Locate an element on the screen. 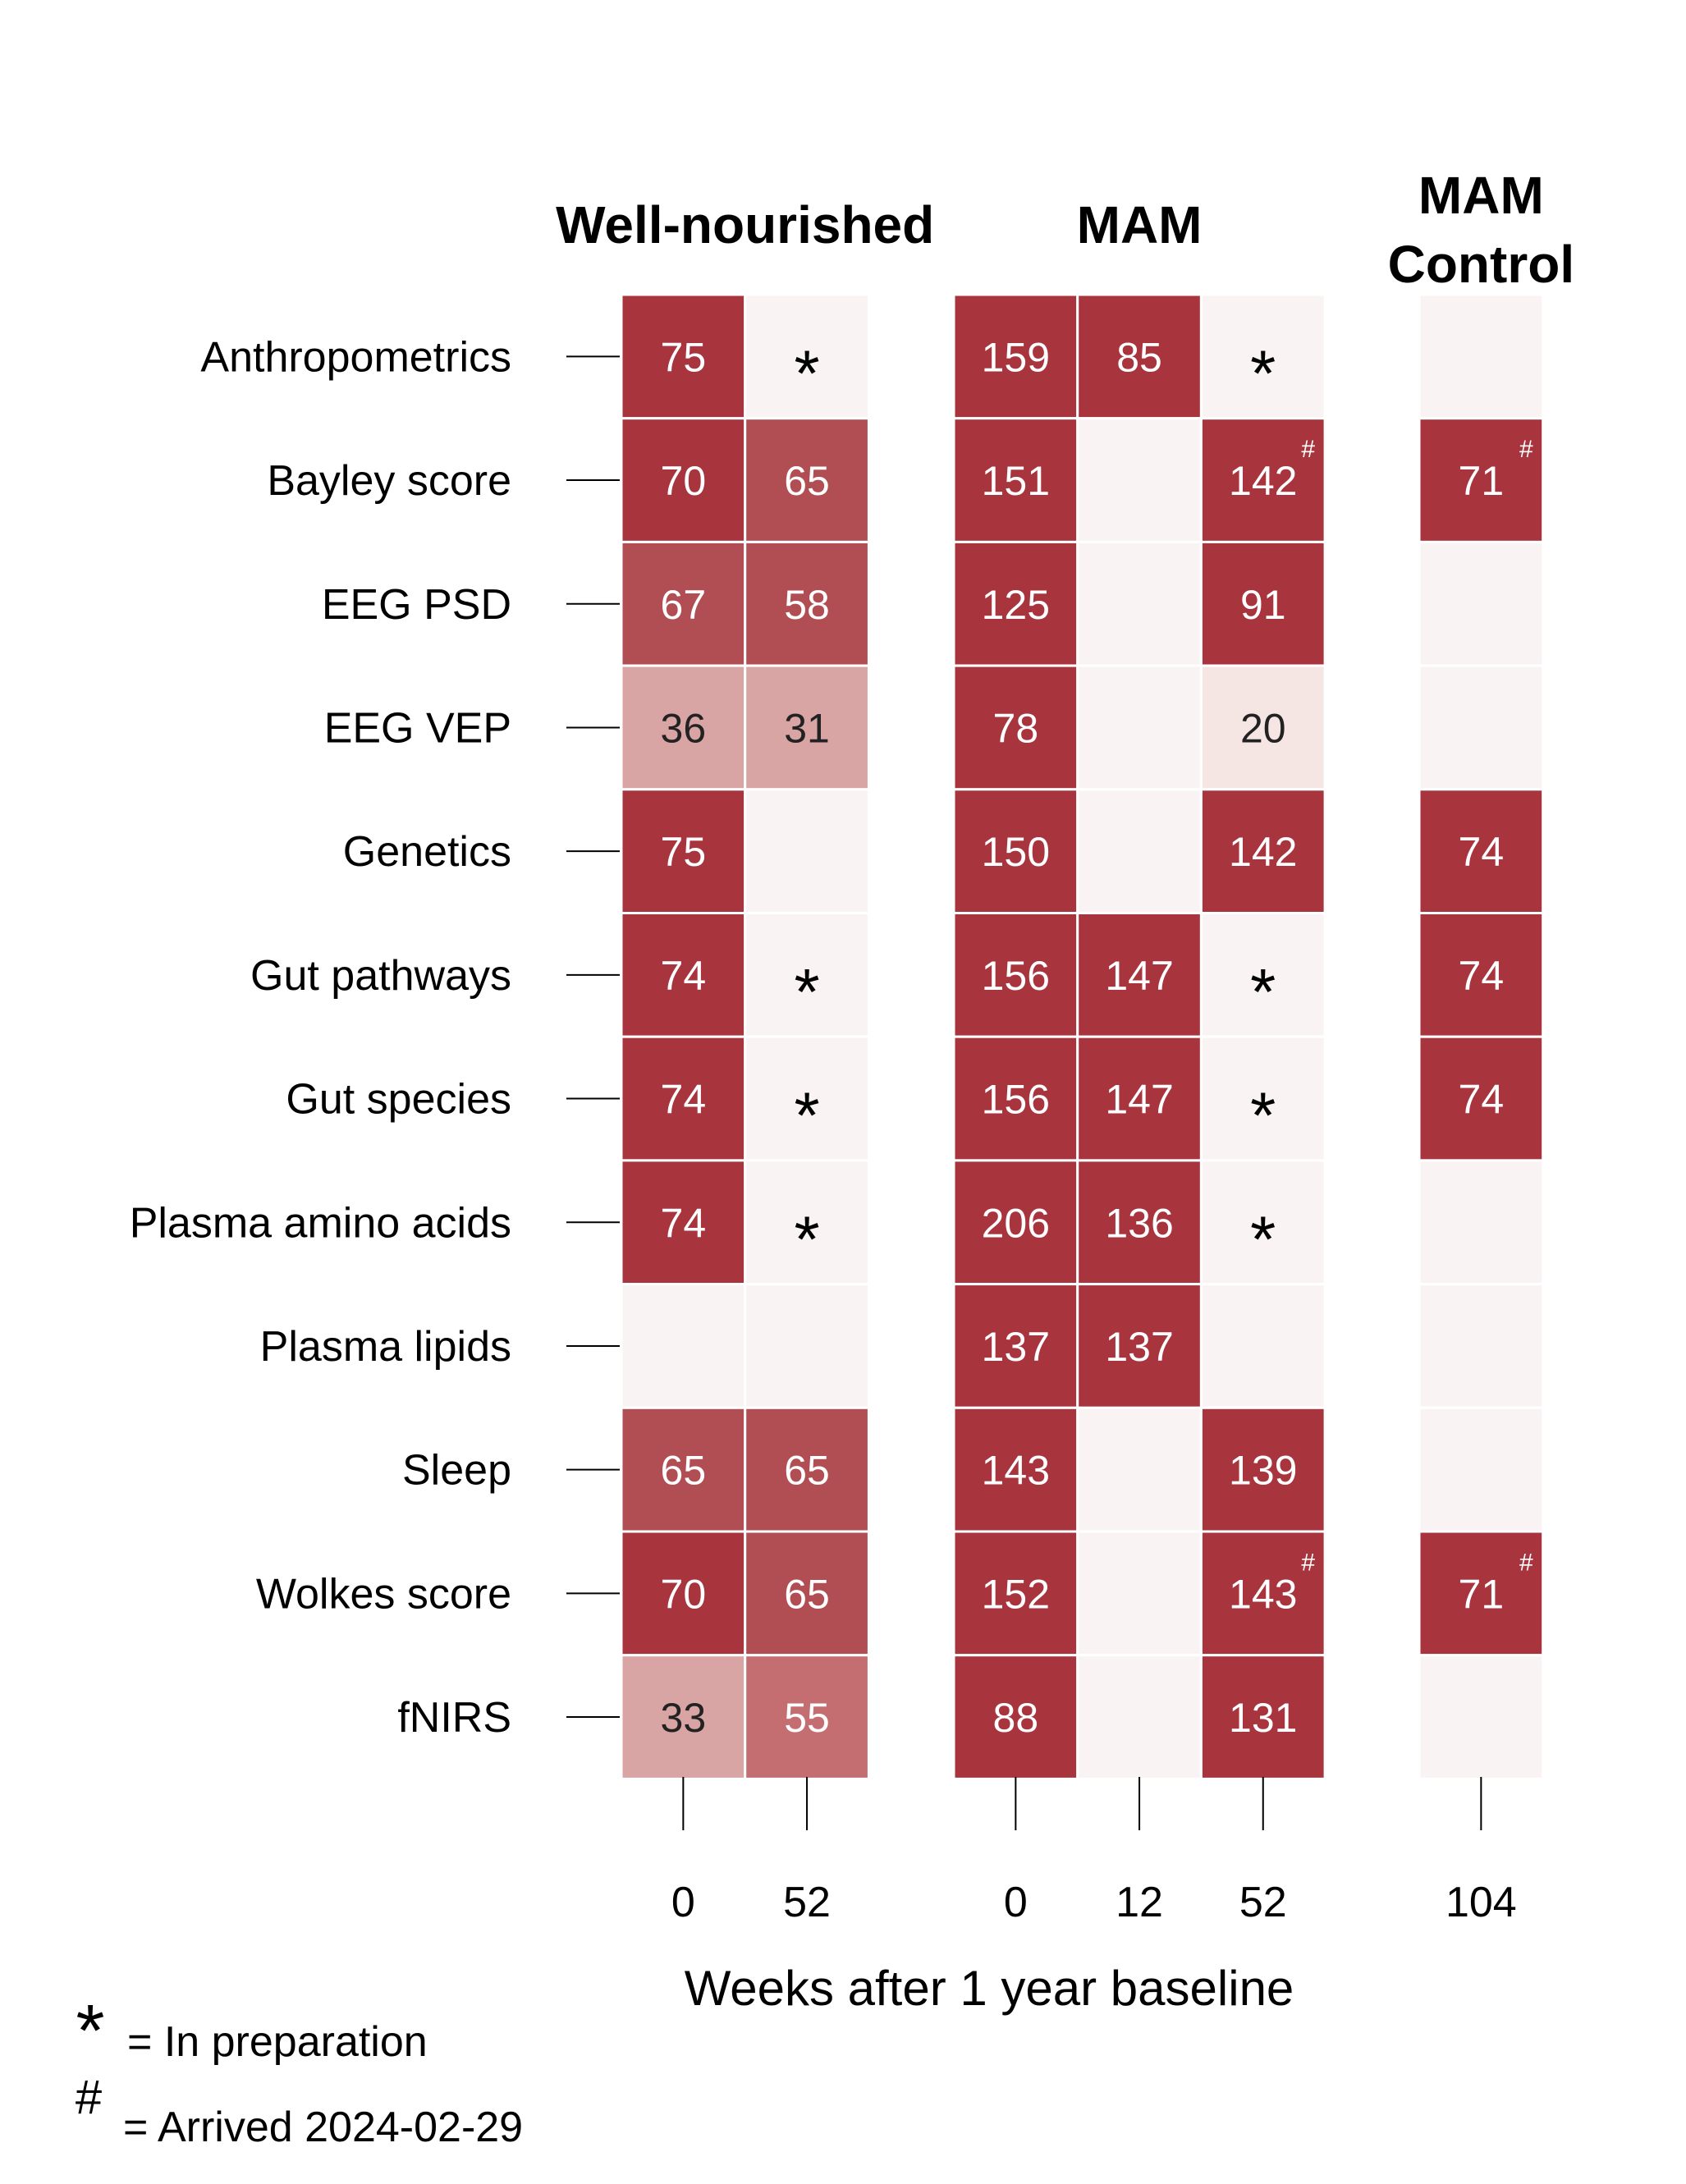 This screenshot has height=2184, width=1686. arrived-marker: # is located at coordinates (1308, 449).